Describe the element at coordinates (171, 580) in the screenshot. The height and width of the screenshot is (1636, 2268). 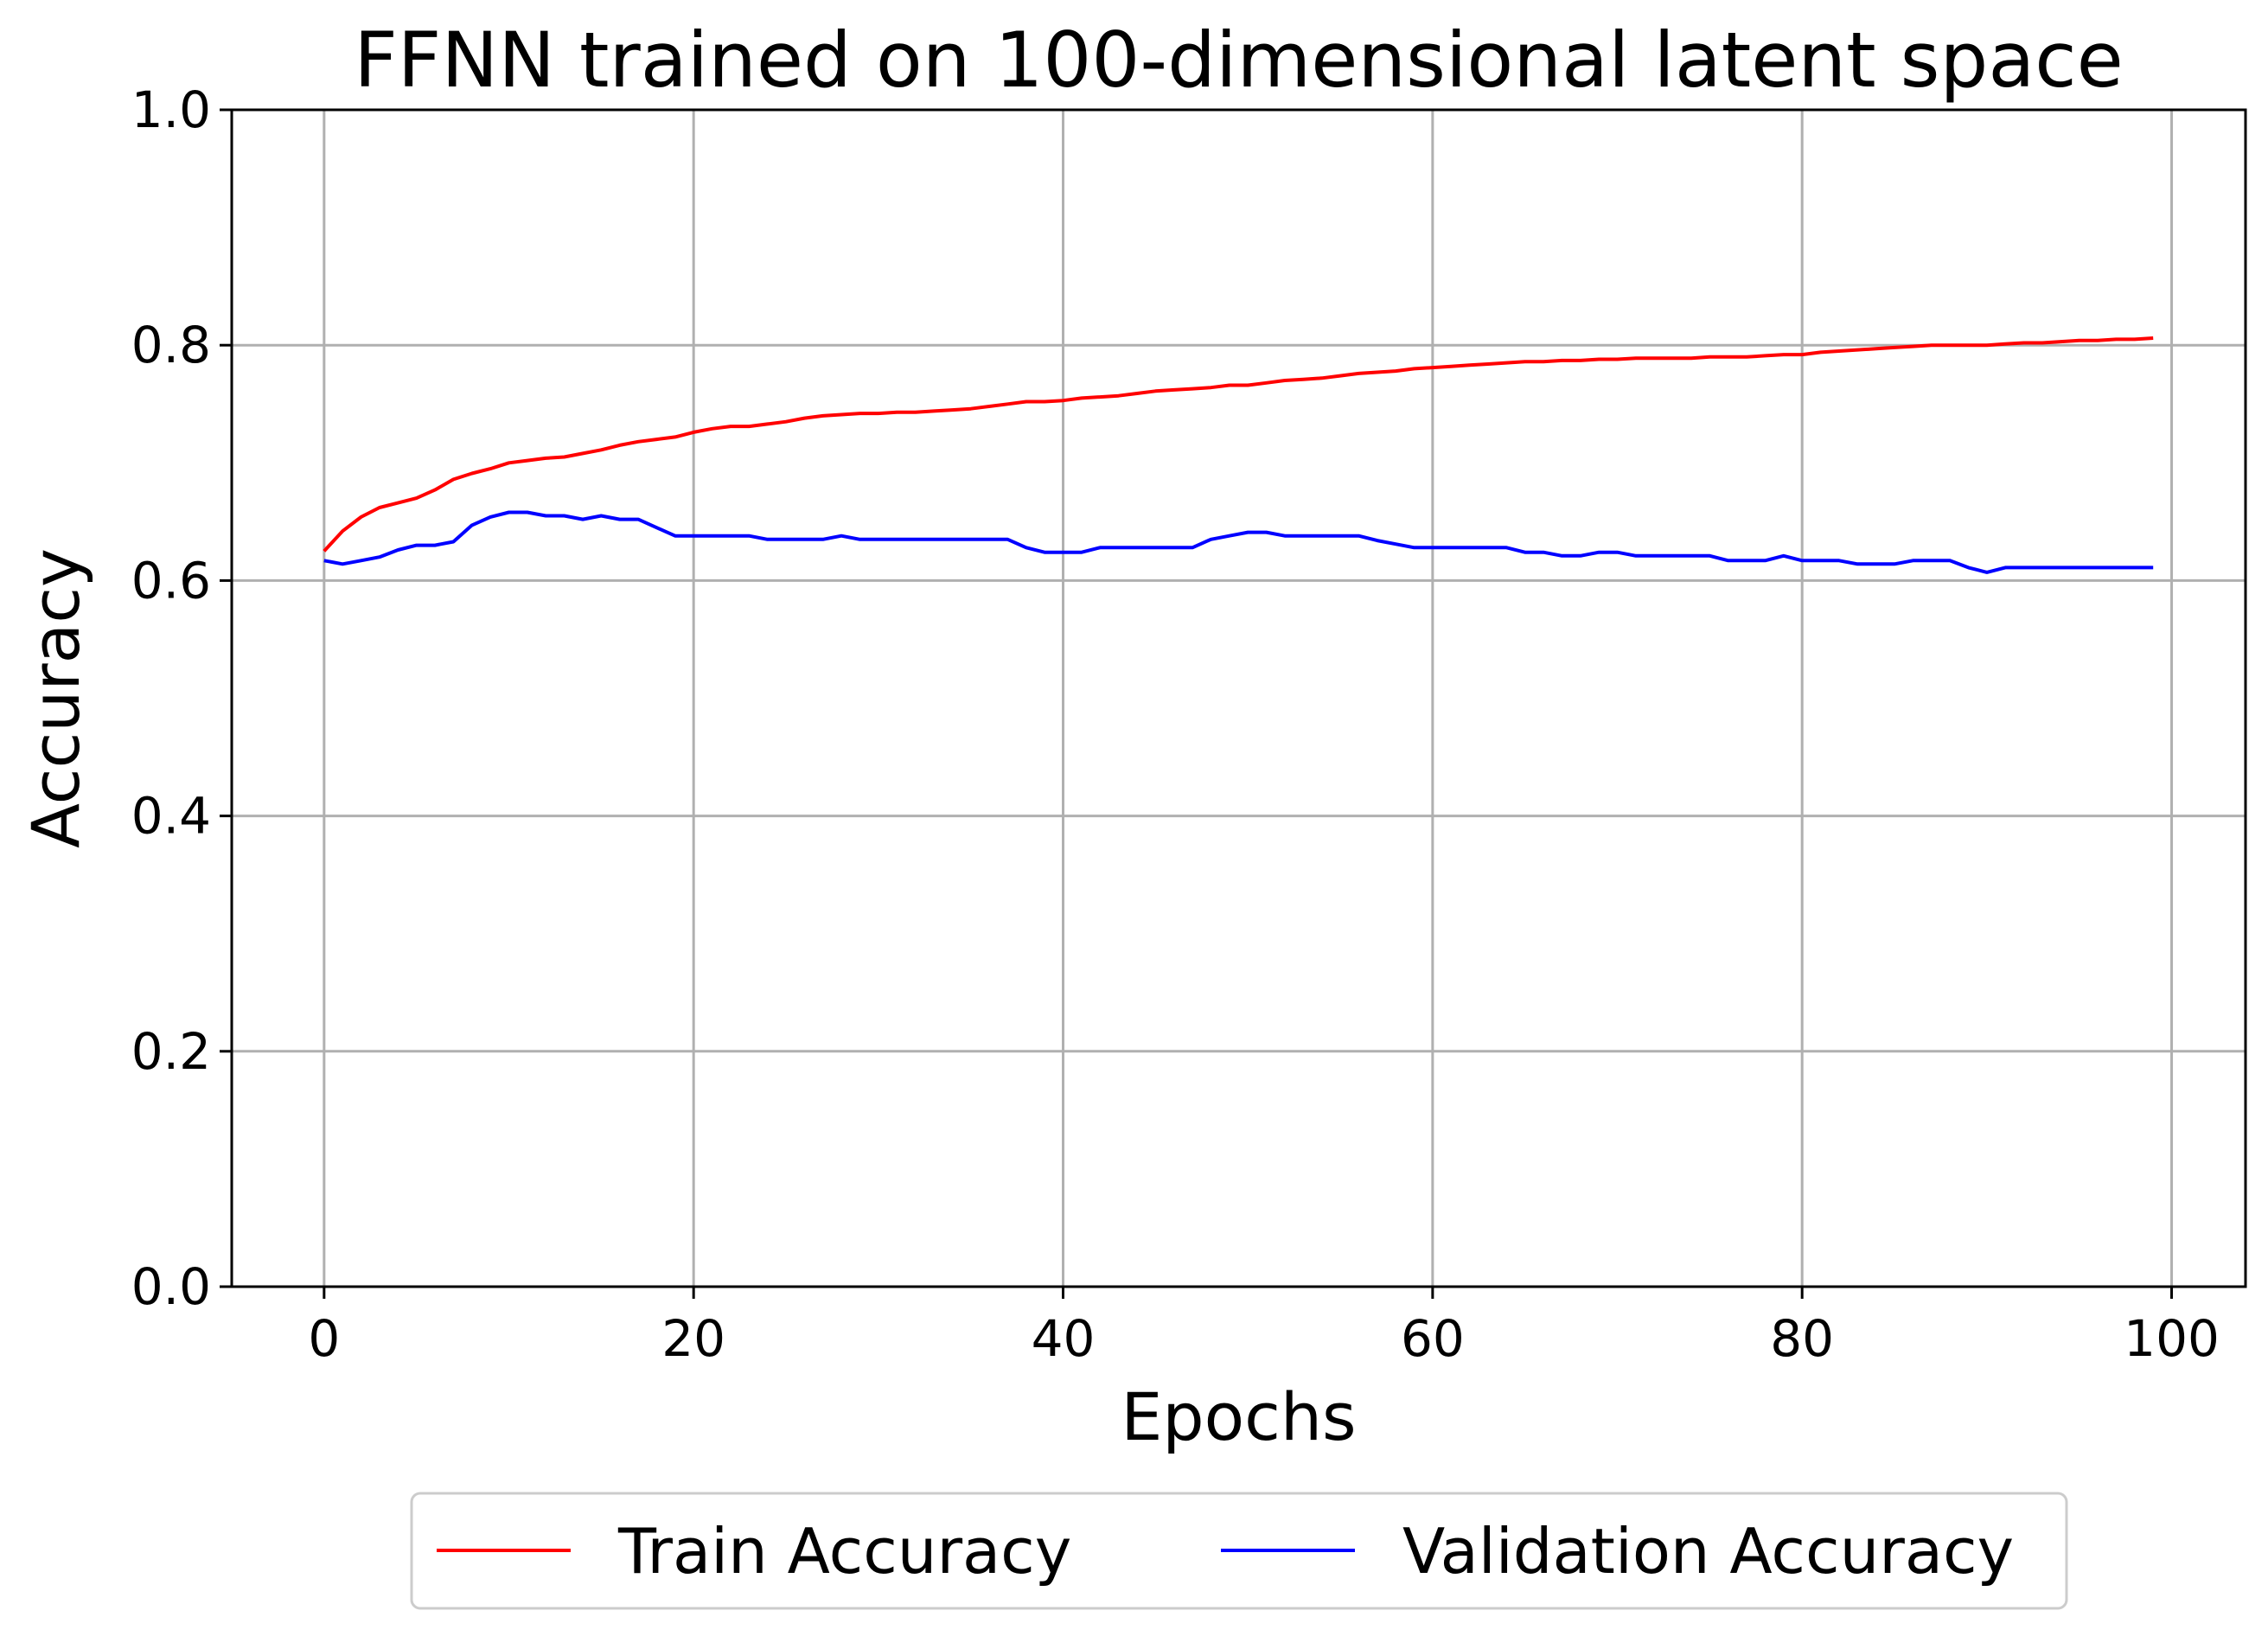
I see `y-tick-label-0.6: 0.6` at that location.